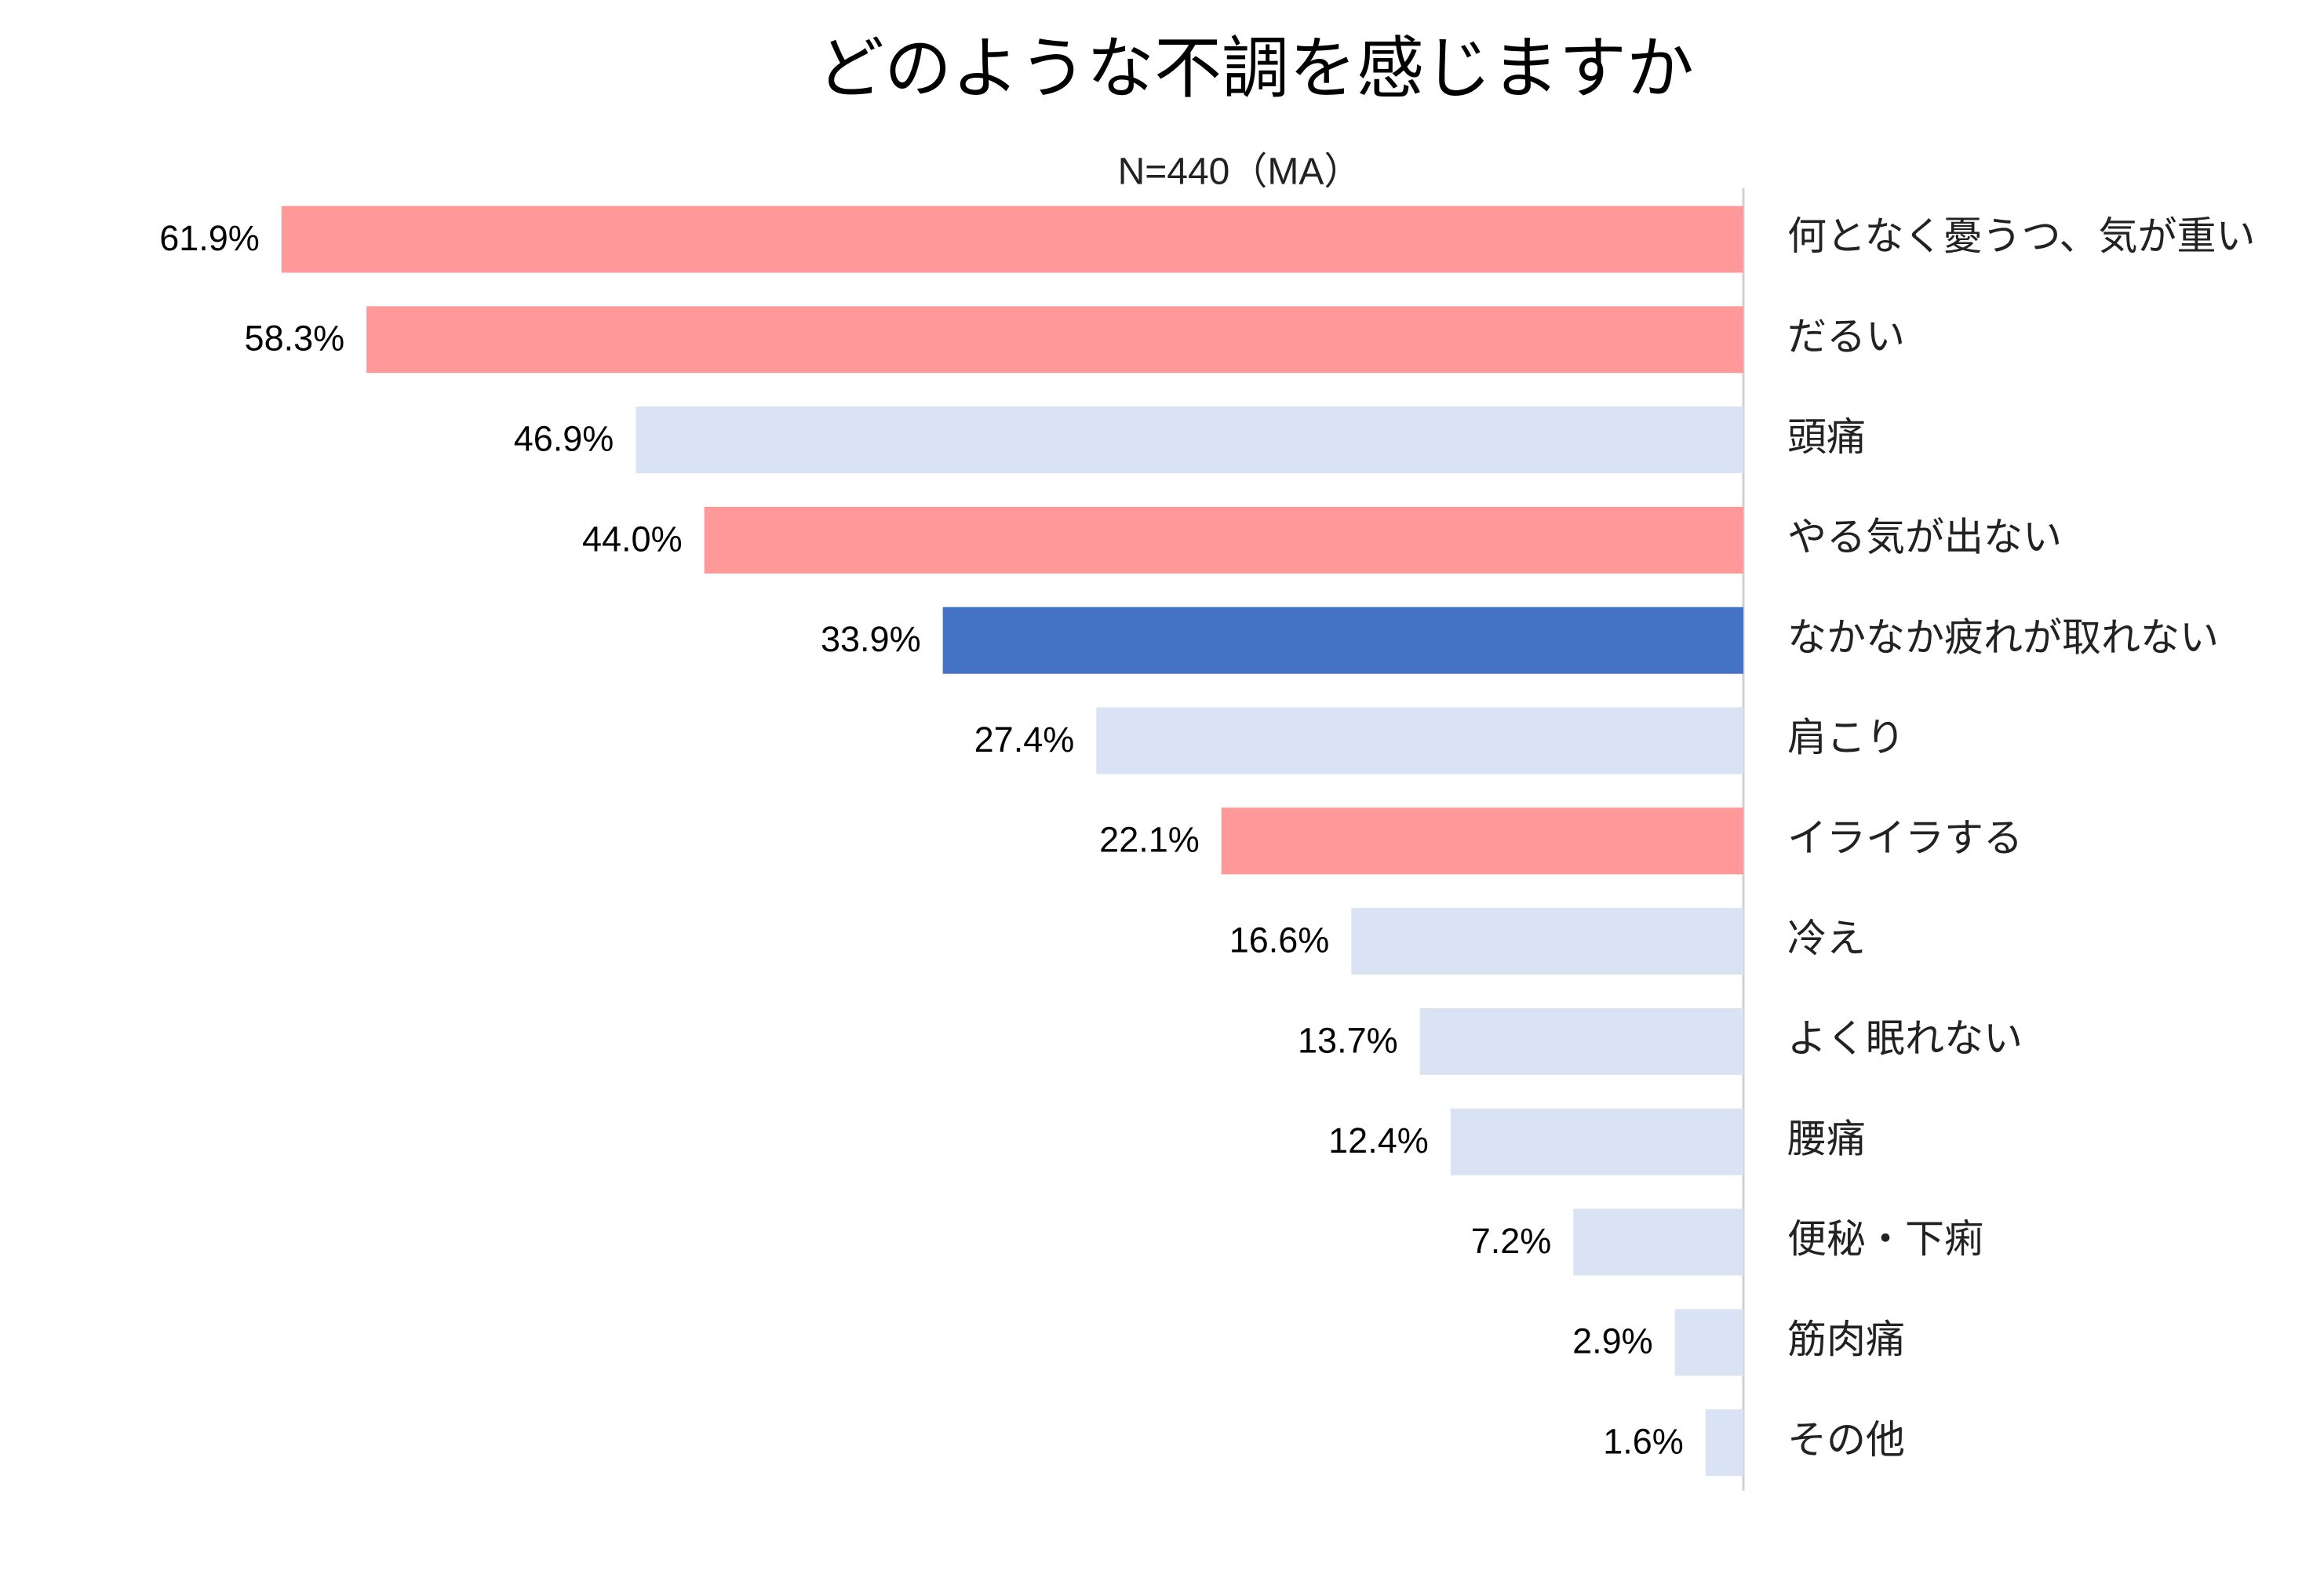 Image resolution: width=2302 pixels, height=1596 pixels. What do you see at coordinates (1348, 1040) in the screenshot?
I see `value-label: 13.7%` at bounding box center [1348, 1040].